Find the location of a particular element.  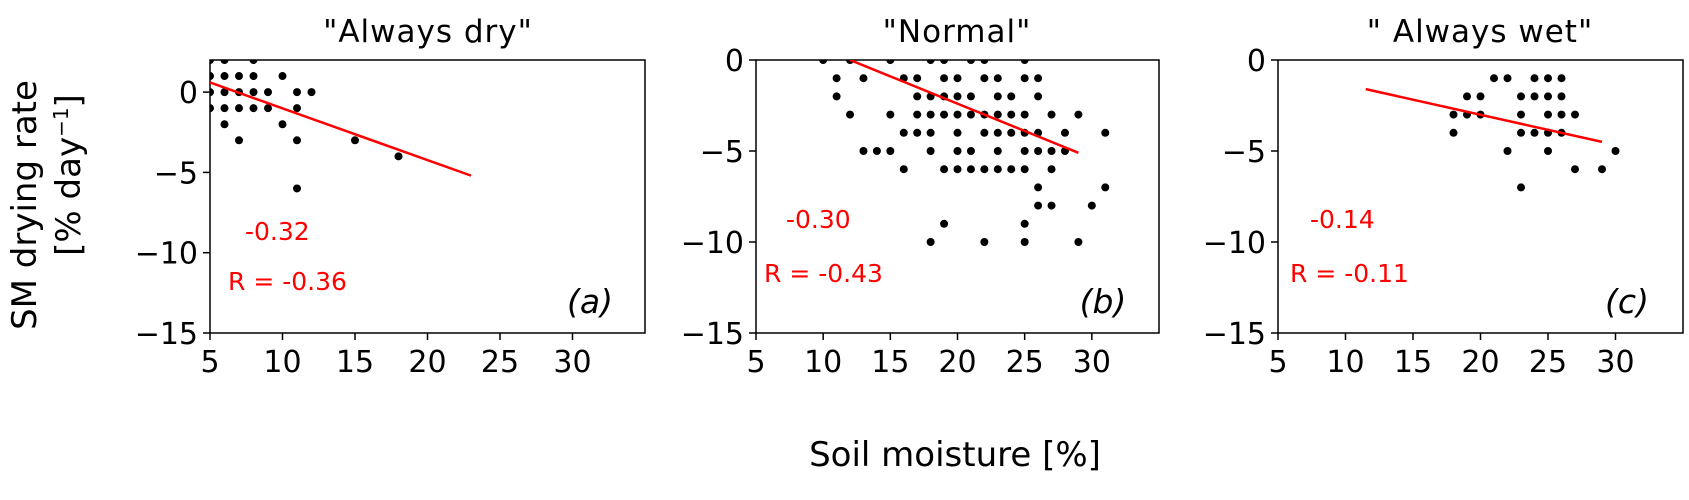

x-axis-label: Soil moisture [%] is located at coordinates (955, 455).